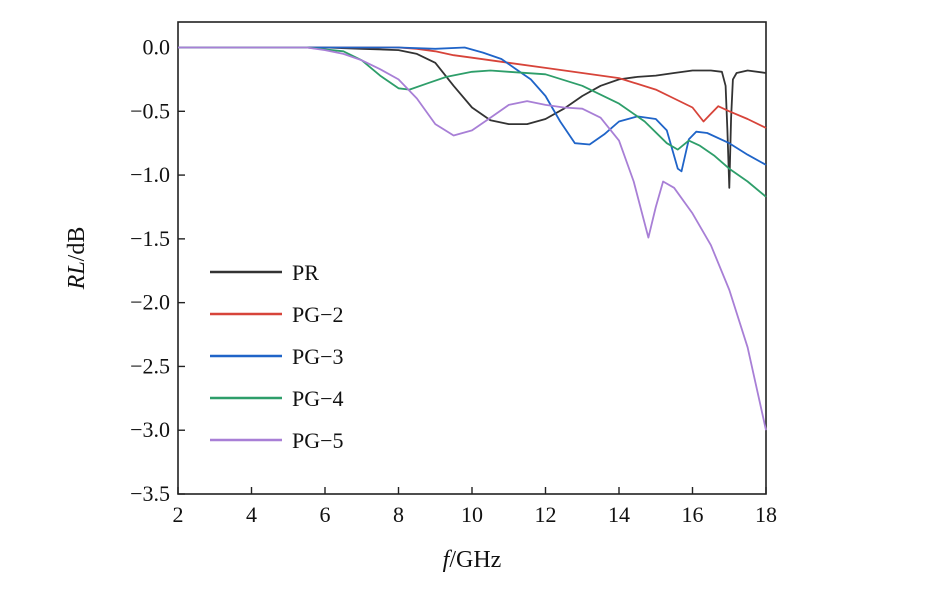  I want to click on y-tick-label: 0.0, so click(157, 47).